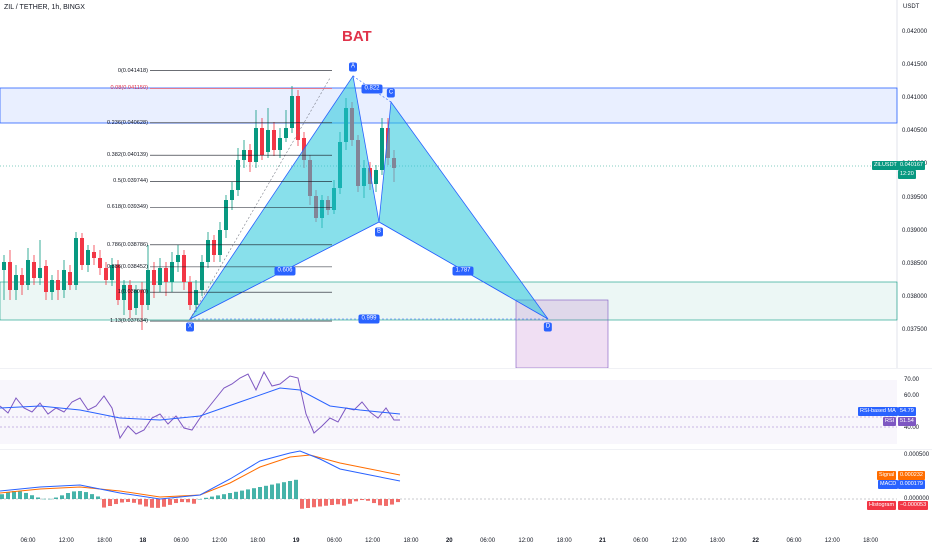 The width and height of the screenshot is (932, 550). I want to click on rsi-chart, so click(466, 408).